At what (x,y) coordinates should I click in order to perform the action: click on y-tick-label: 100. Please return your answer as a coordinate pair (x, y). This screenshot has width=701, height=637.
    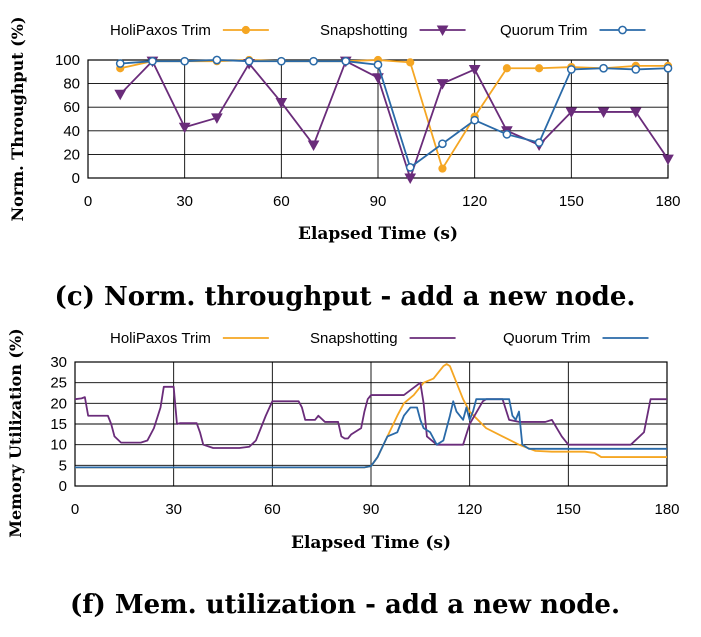
    Looking at the image, I should click on (67, 60).